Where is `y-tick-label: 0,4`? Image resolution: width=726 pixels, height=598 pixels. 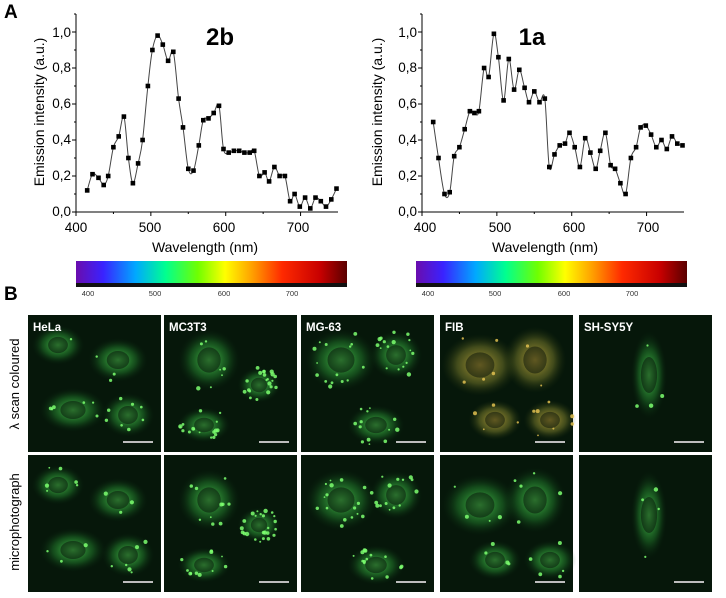 y-tick-label: 0,4 is located at coordinates (61, 139).